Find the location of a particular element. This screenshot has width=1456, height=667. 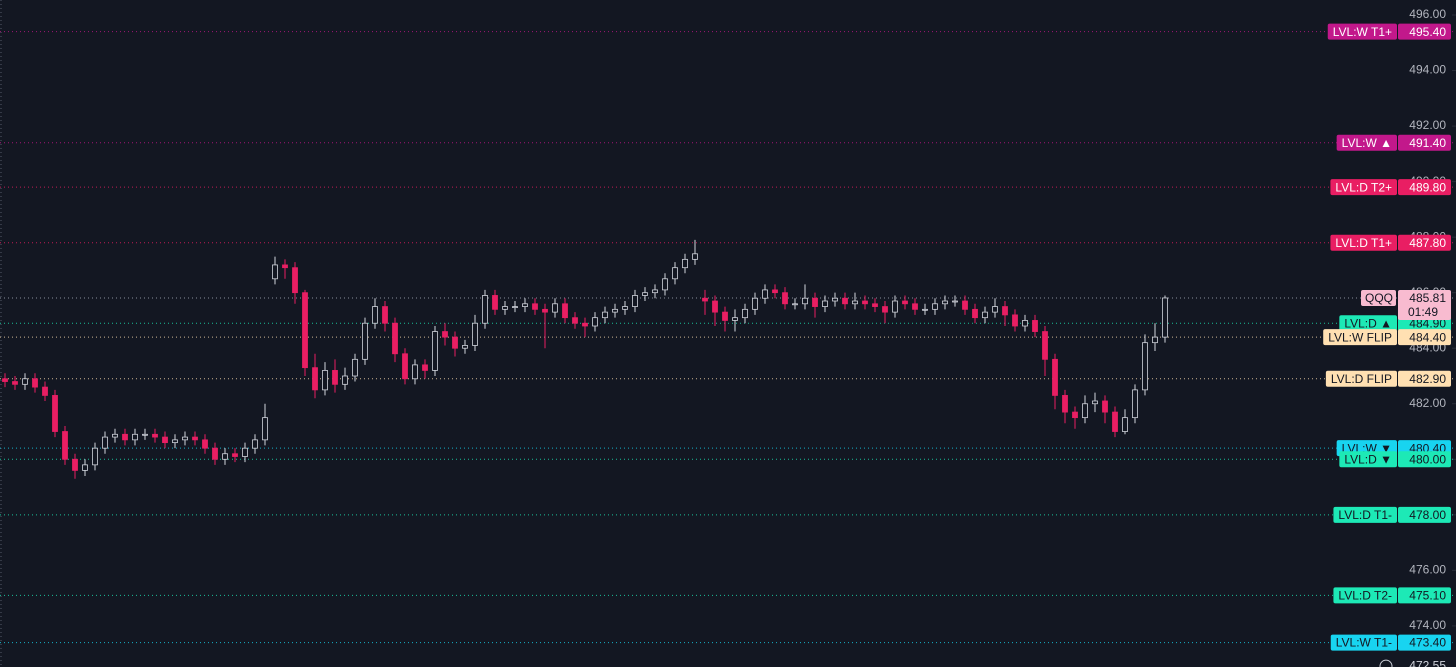

level-name: LVL:D T2+ is located at coordinates (1363, 187).